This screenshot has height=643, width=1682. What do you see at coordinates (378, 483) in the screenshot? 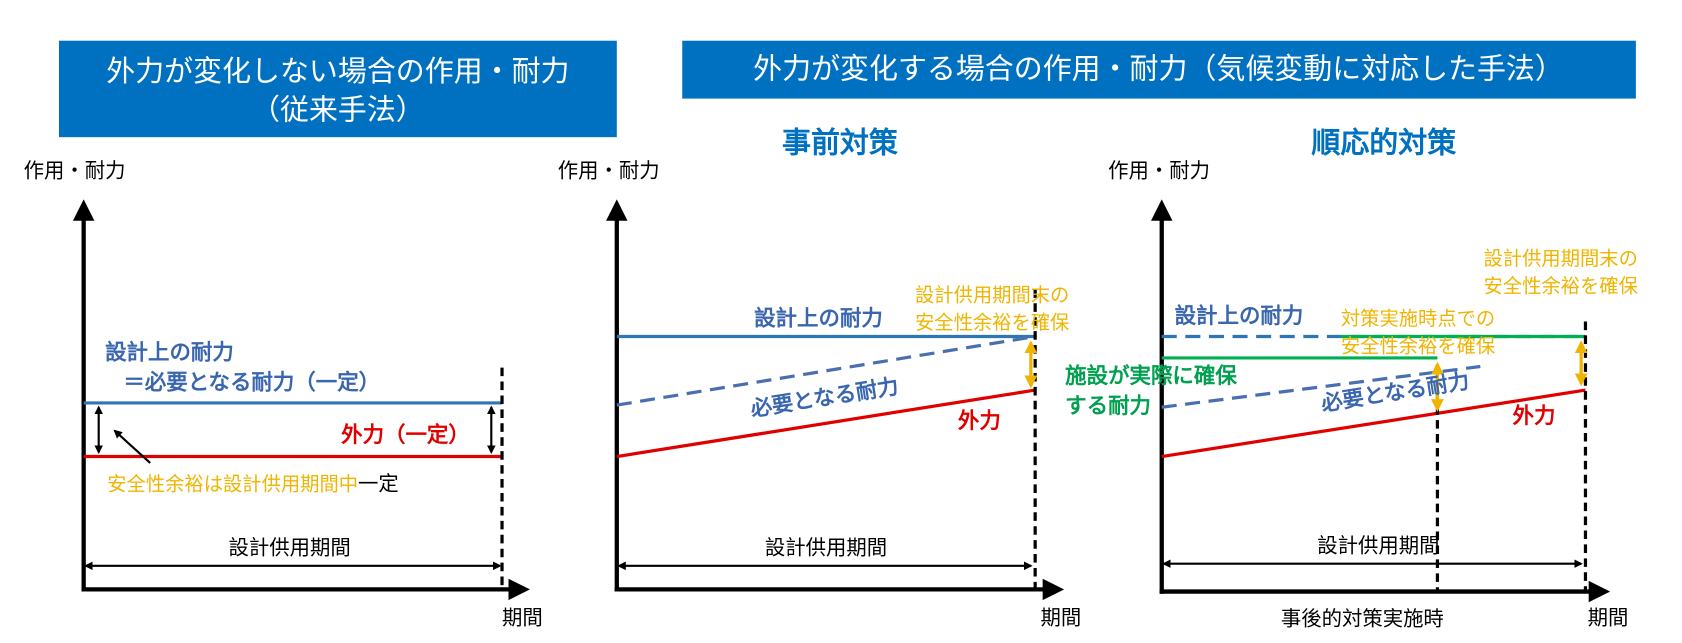
I see `label: 一定` at bounding box center [378, 483].